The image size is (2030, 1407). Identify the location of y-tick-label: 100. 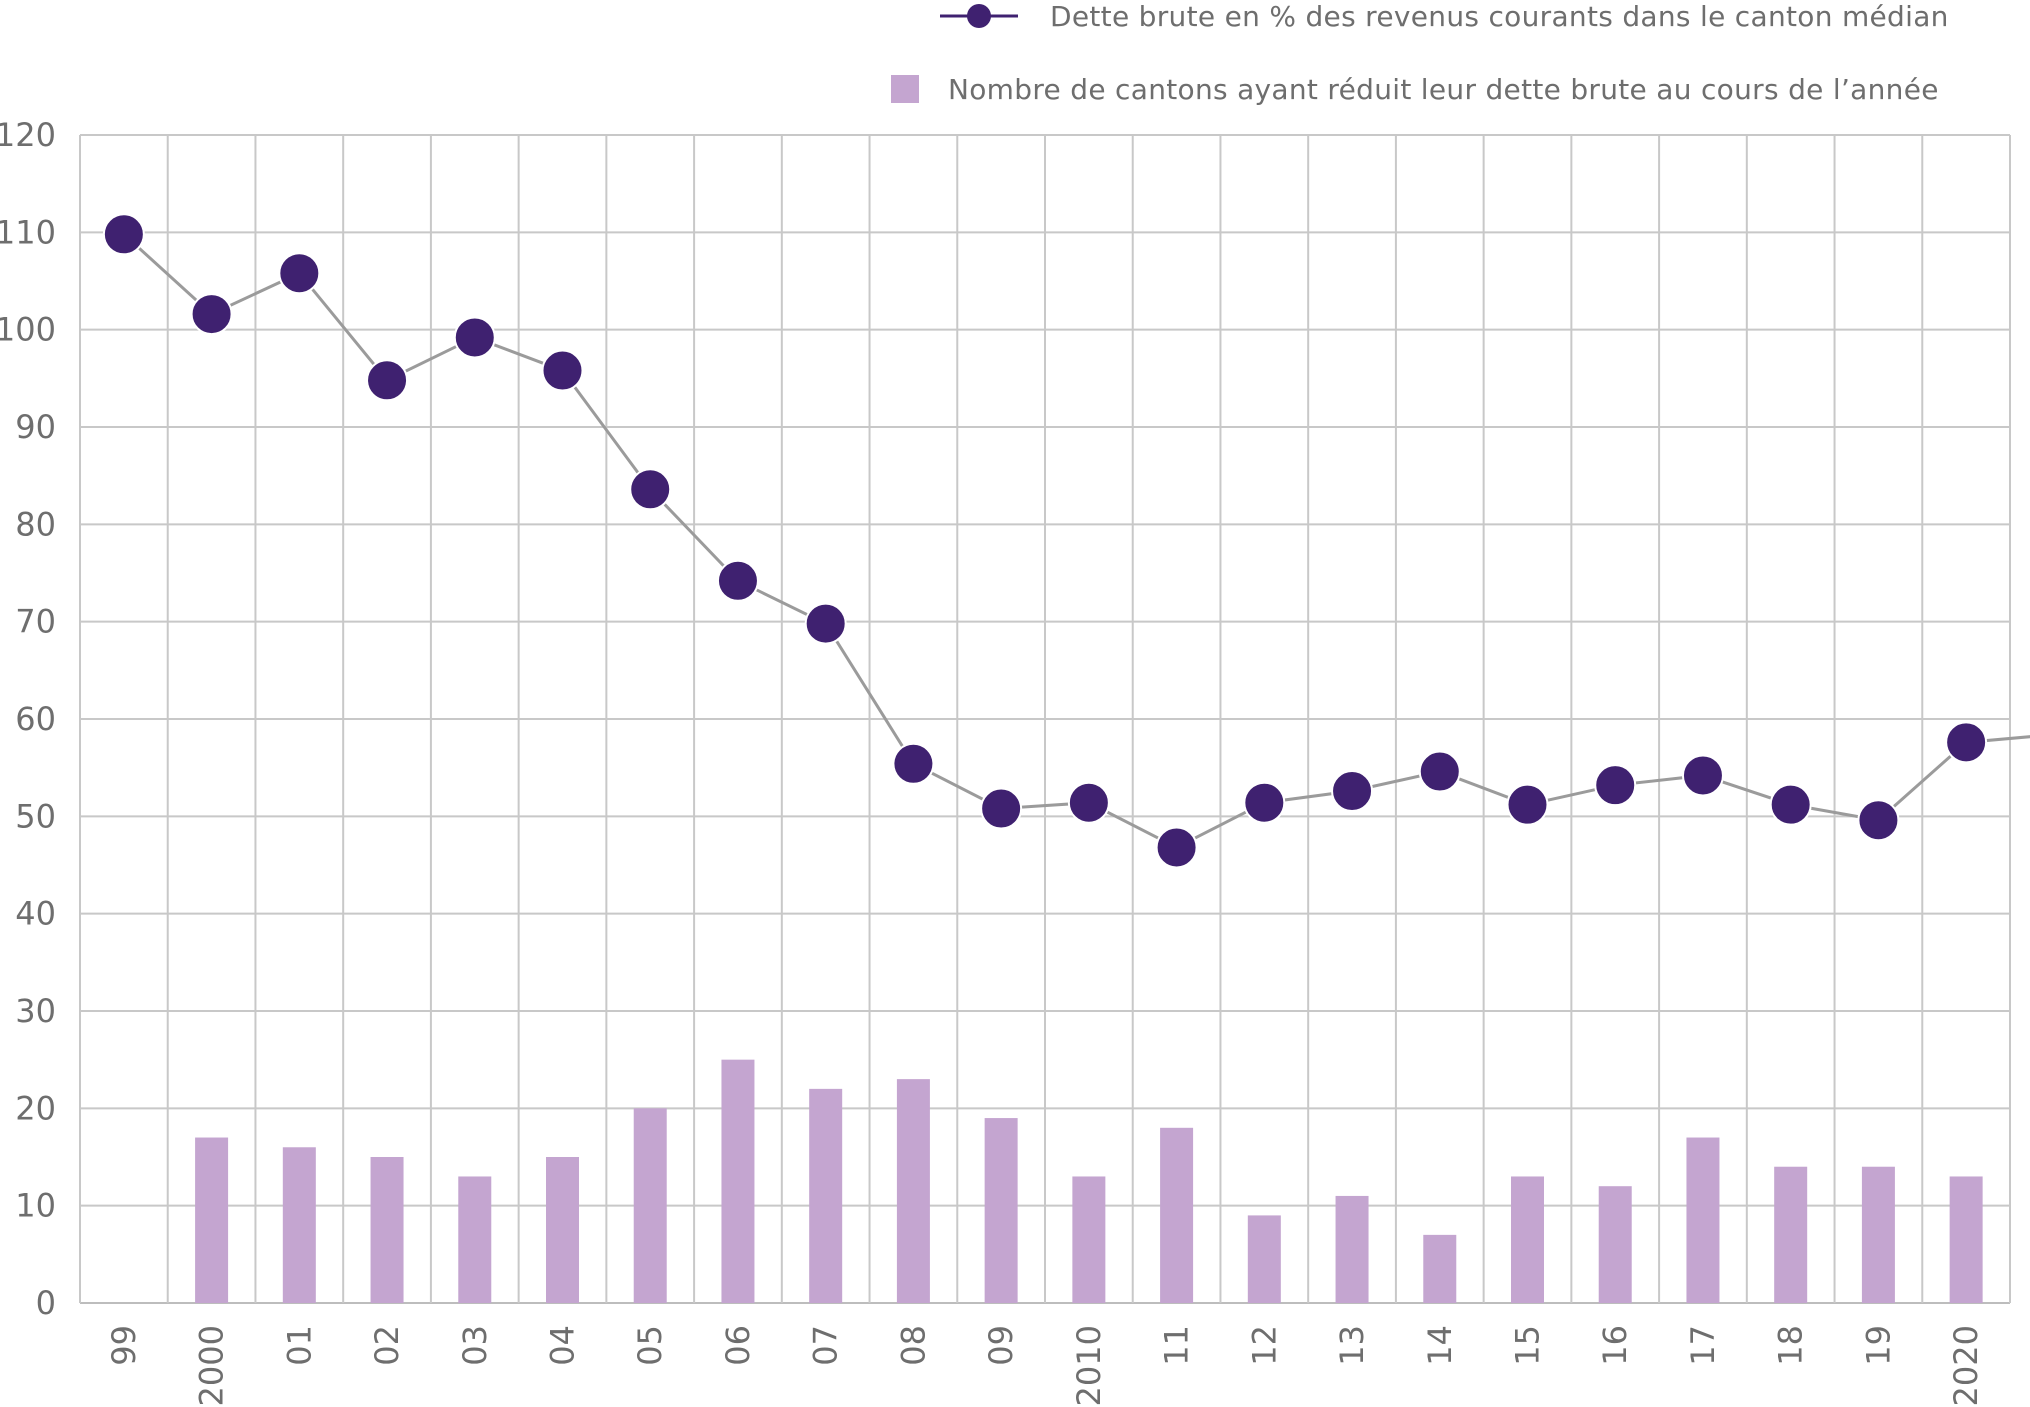
(28, 330).